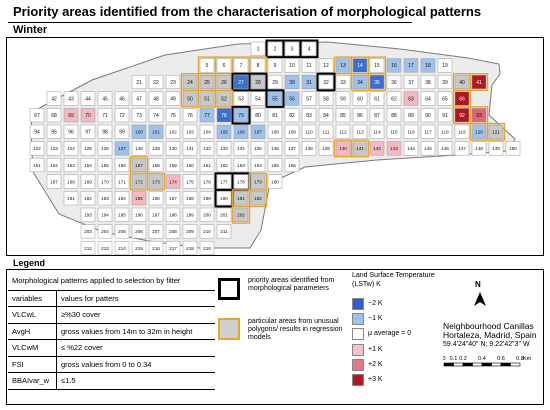 The image size is (550, 410). I want to click on cell-number: 196, so click(139, 215).